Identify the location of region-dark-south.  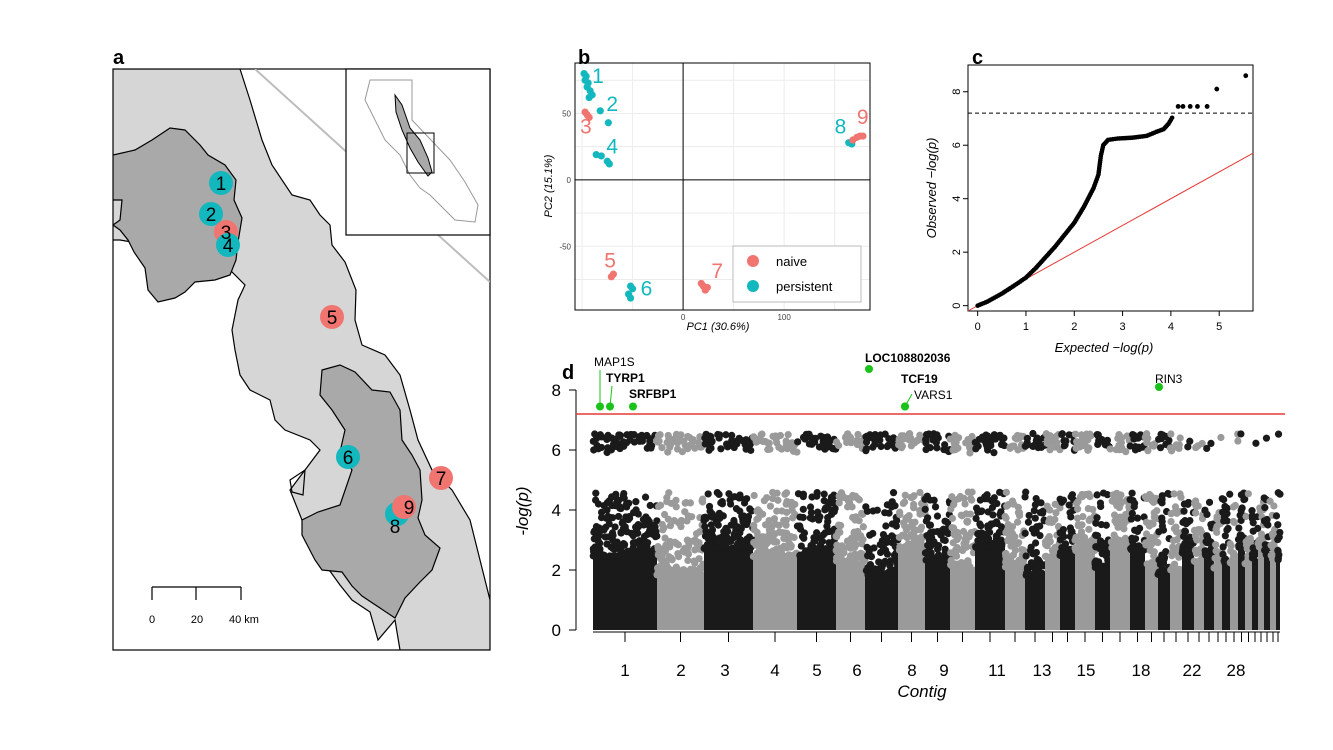
(371, 491).